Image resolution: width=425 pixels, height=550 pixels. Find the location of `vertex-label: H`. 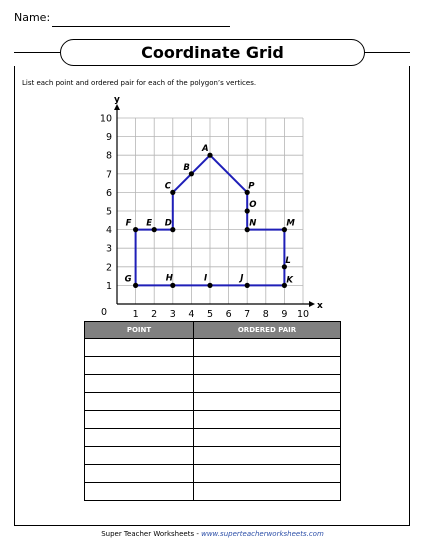

vertex-label: H is located at coordinates (169, 278).